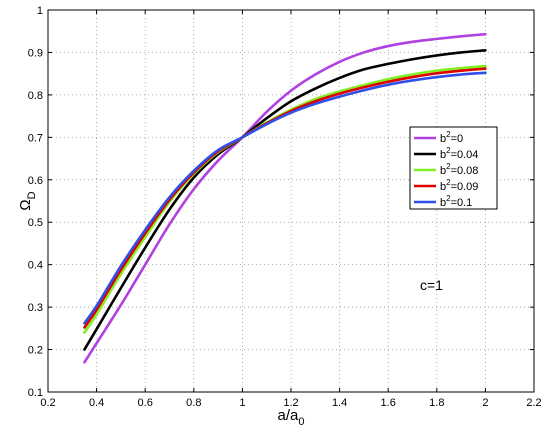  What do you see at coordinates (35, 138) in the screenshot?
I see `y-tick-label: 0.7` at bounding box center [35, 138].